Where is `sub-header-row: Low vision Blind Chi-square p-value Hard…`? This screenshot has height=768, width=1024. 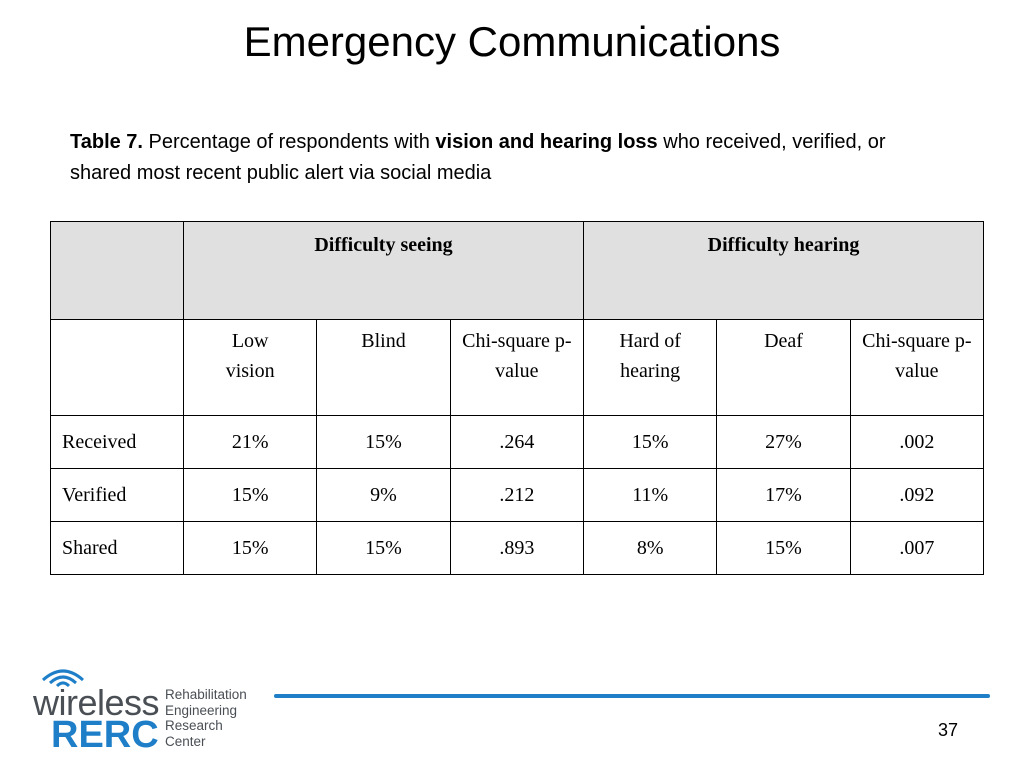
sub-header-row: Low vision Blind Chi-square p-value Hard… is located at coordinates (517, 367).